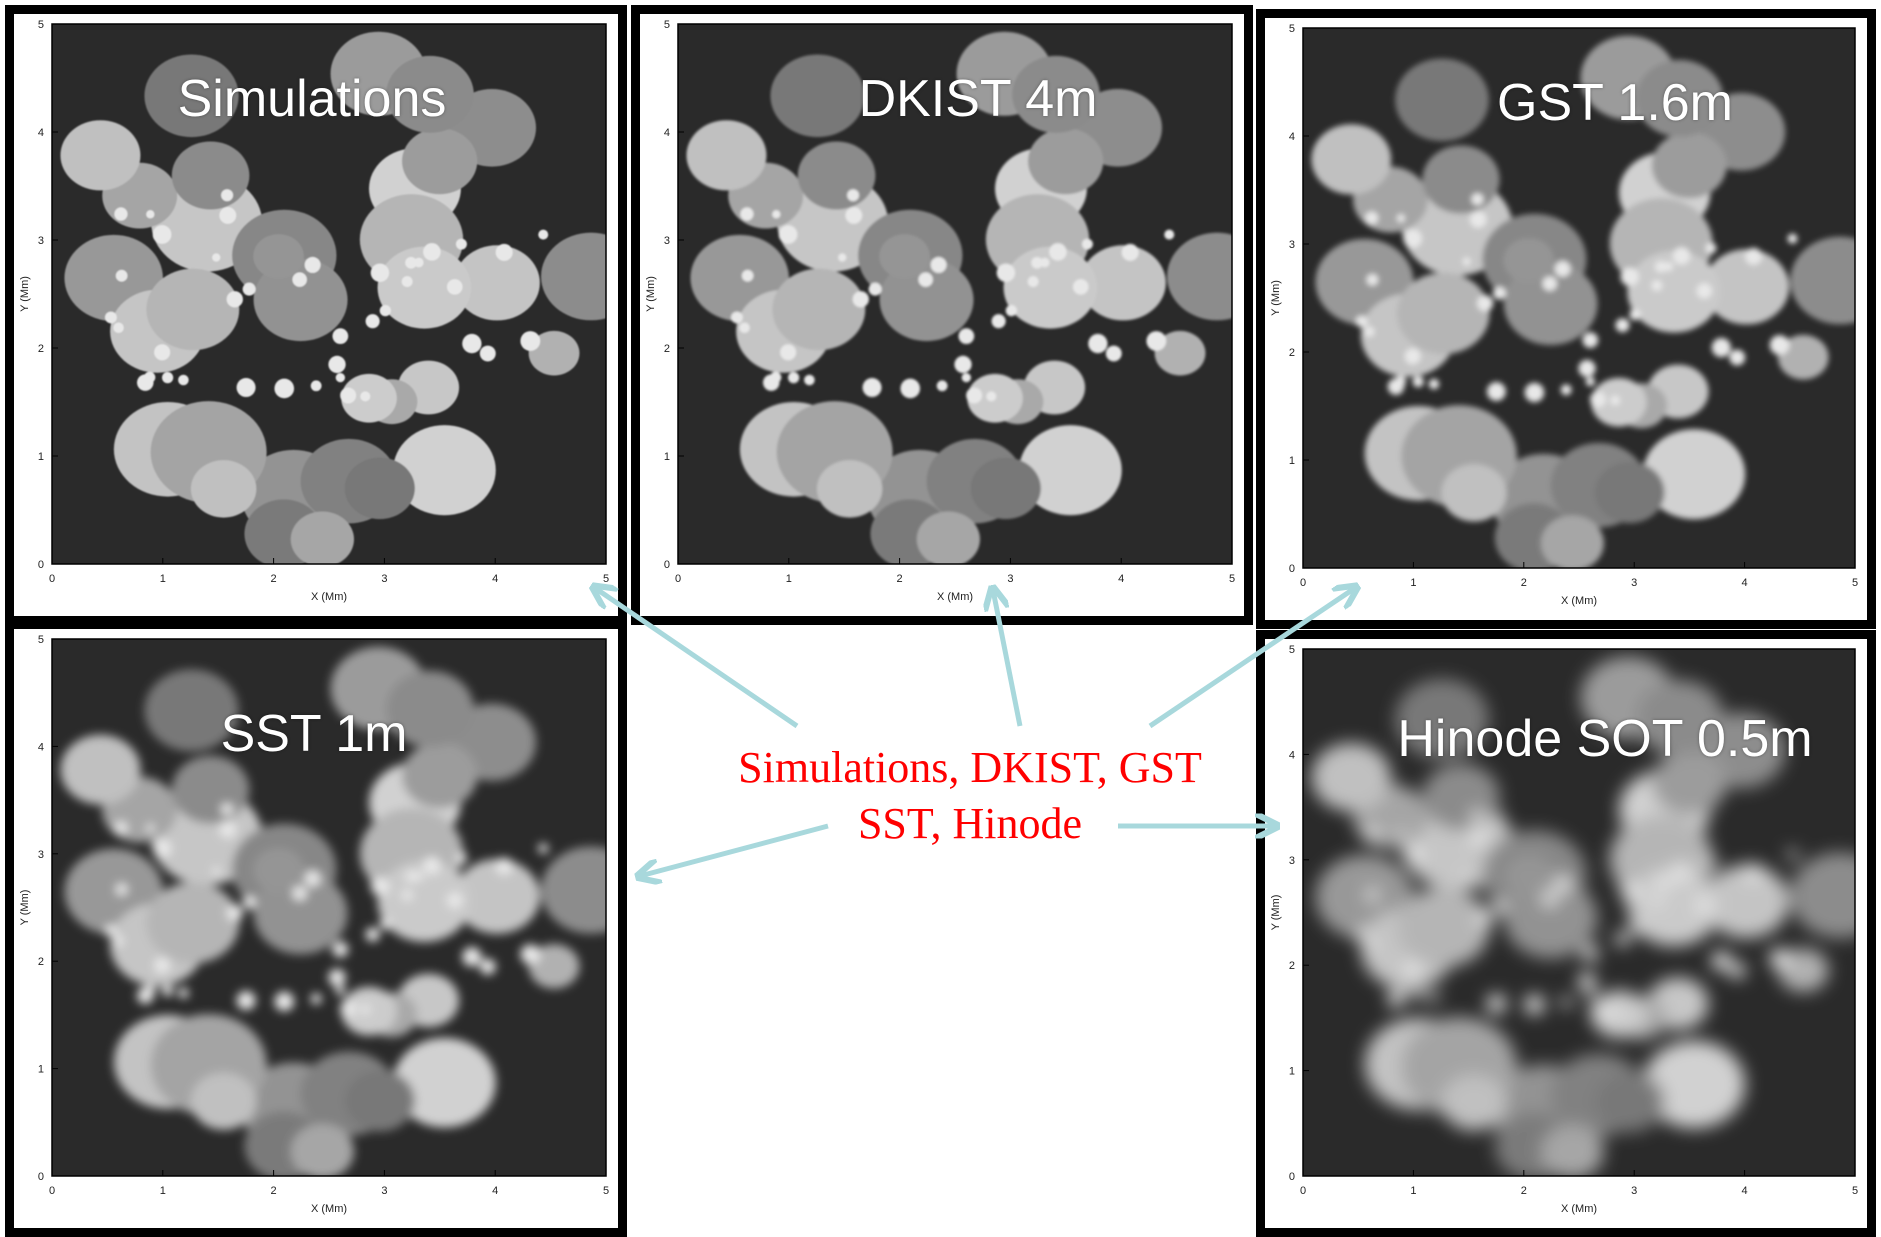 The height and width of the screenshot is (1237, 1881). I want to click on panel-title: GST 1.6m, so click(1615, 103).